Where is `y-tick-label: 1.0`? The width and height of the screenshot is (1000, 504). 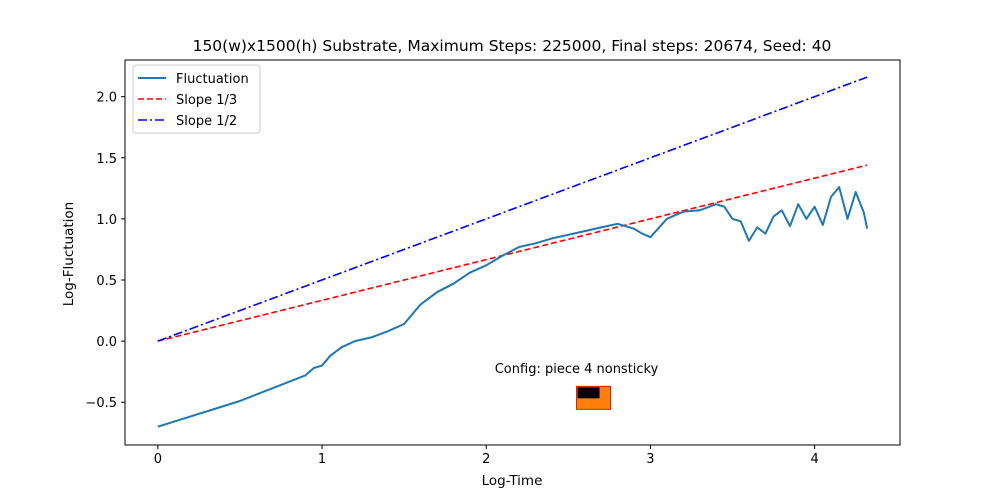
y-tick-label: 1.0 is located at coordinates (106, 220).